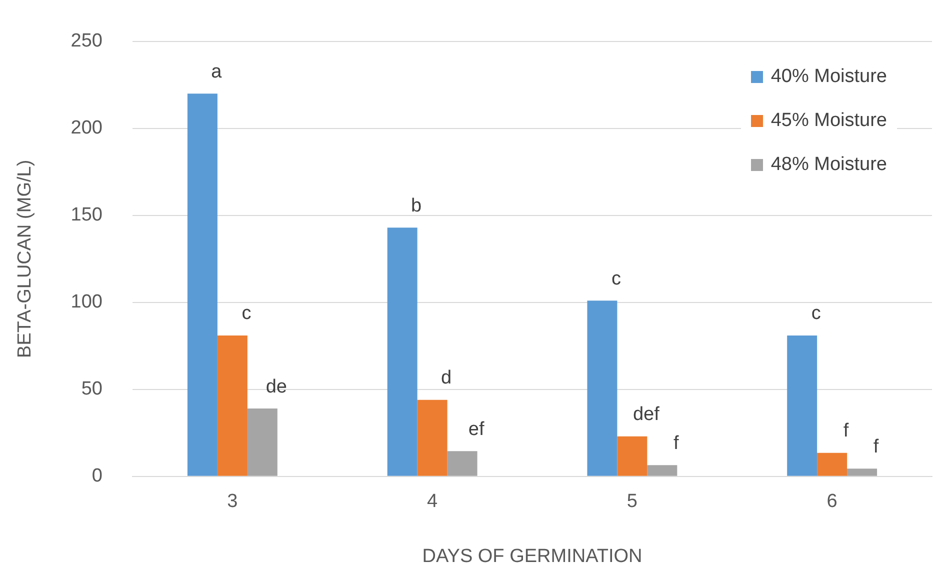 The image size is (952, 580). I want to click on data-label: a, so click(216, 71).